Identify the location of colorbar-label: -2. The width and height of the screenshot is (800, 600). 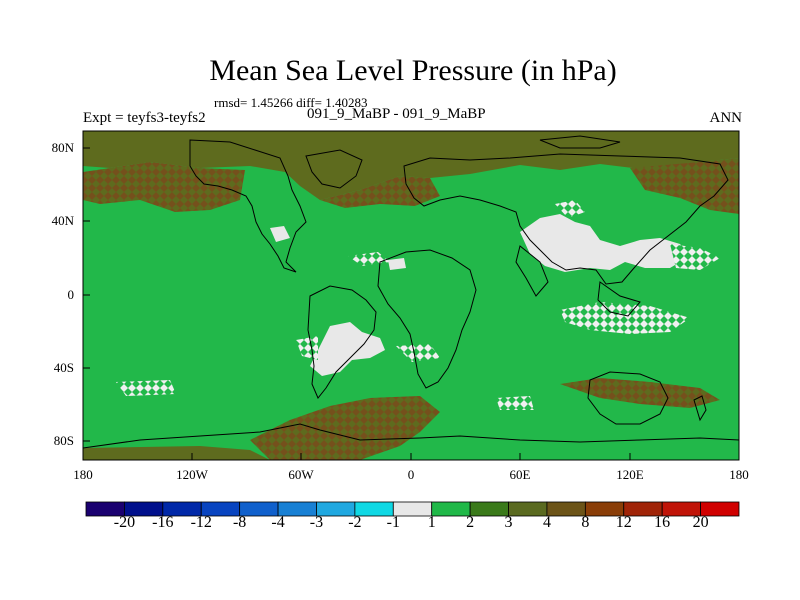
(355, 522).